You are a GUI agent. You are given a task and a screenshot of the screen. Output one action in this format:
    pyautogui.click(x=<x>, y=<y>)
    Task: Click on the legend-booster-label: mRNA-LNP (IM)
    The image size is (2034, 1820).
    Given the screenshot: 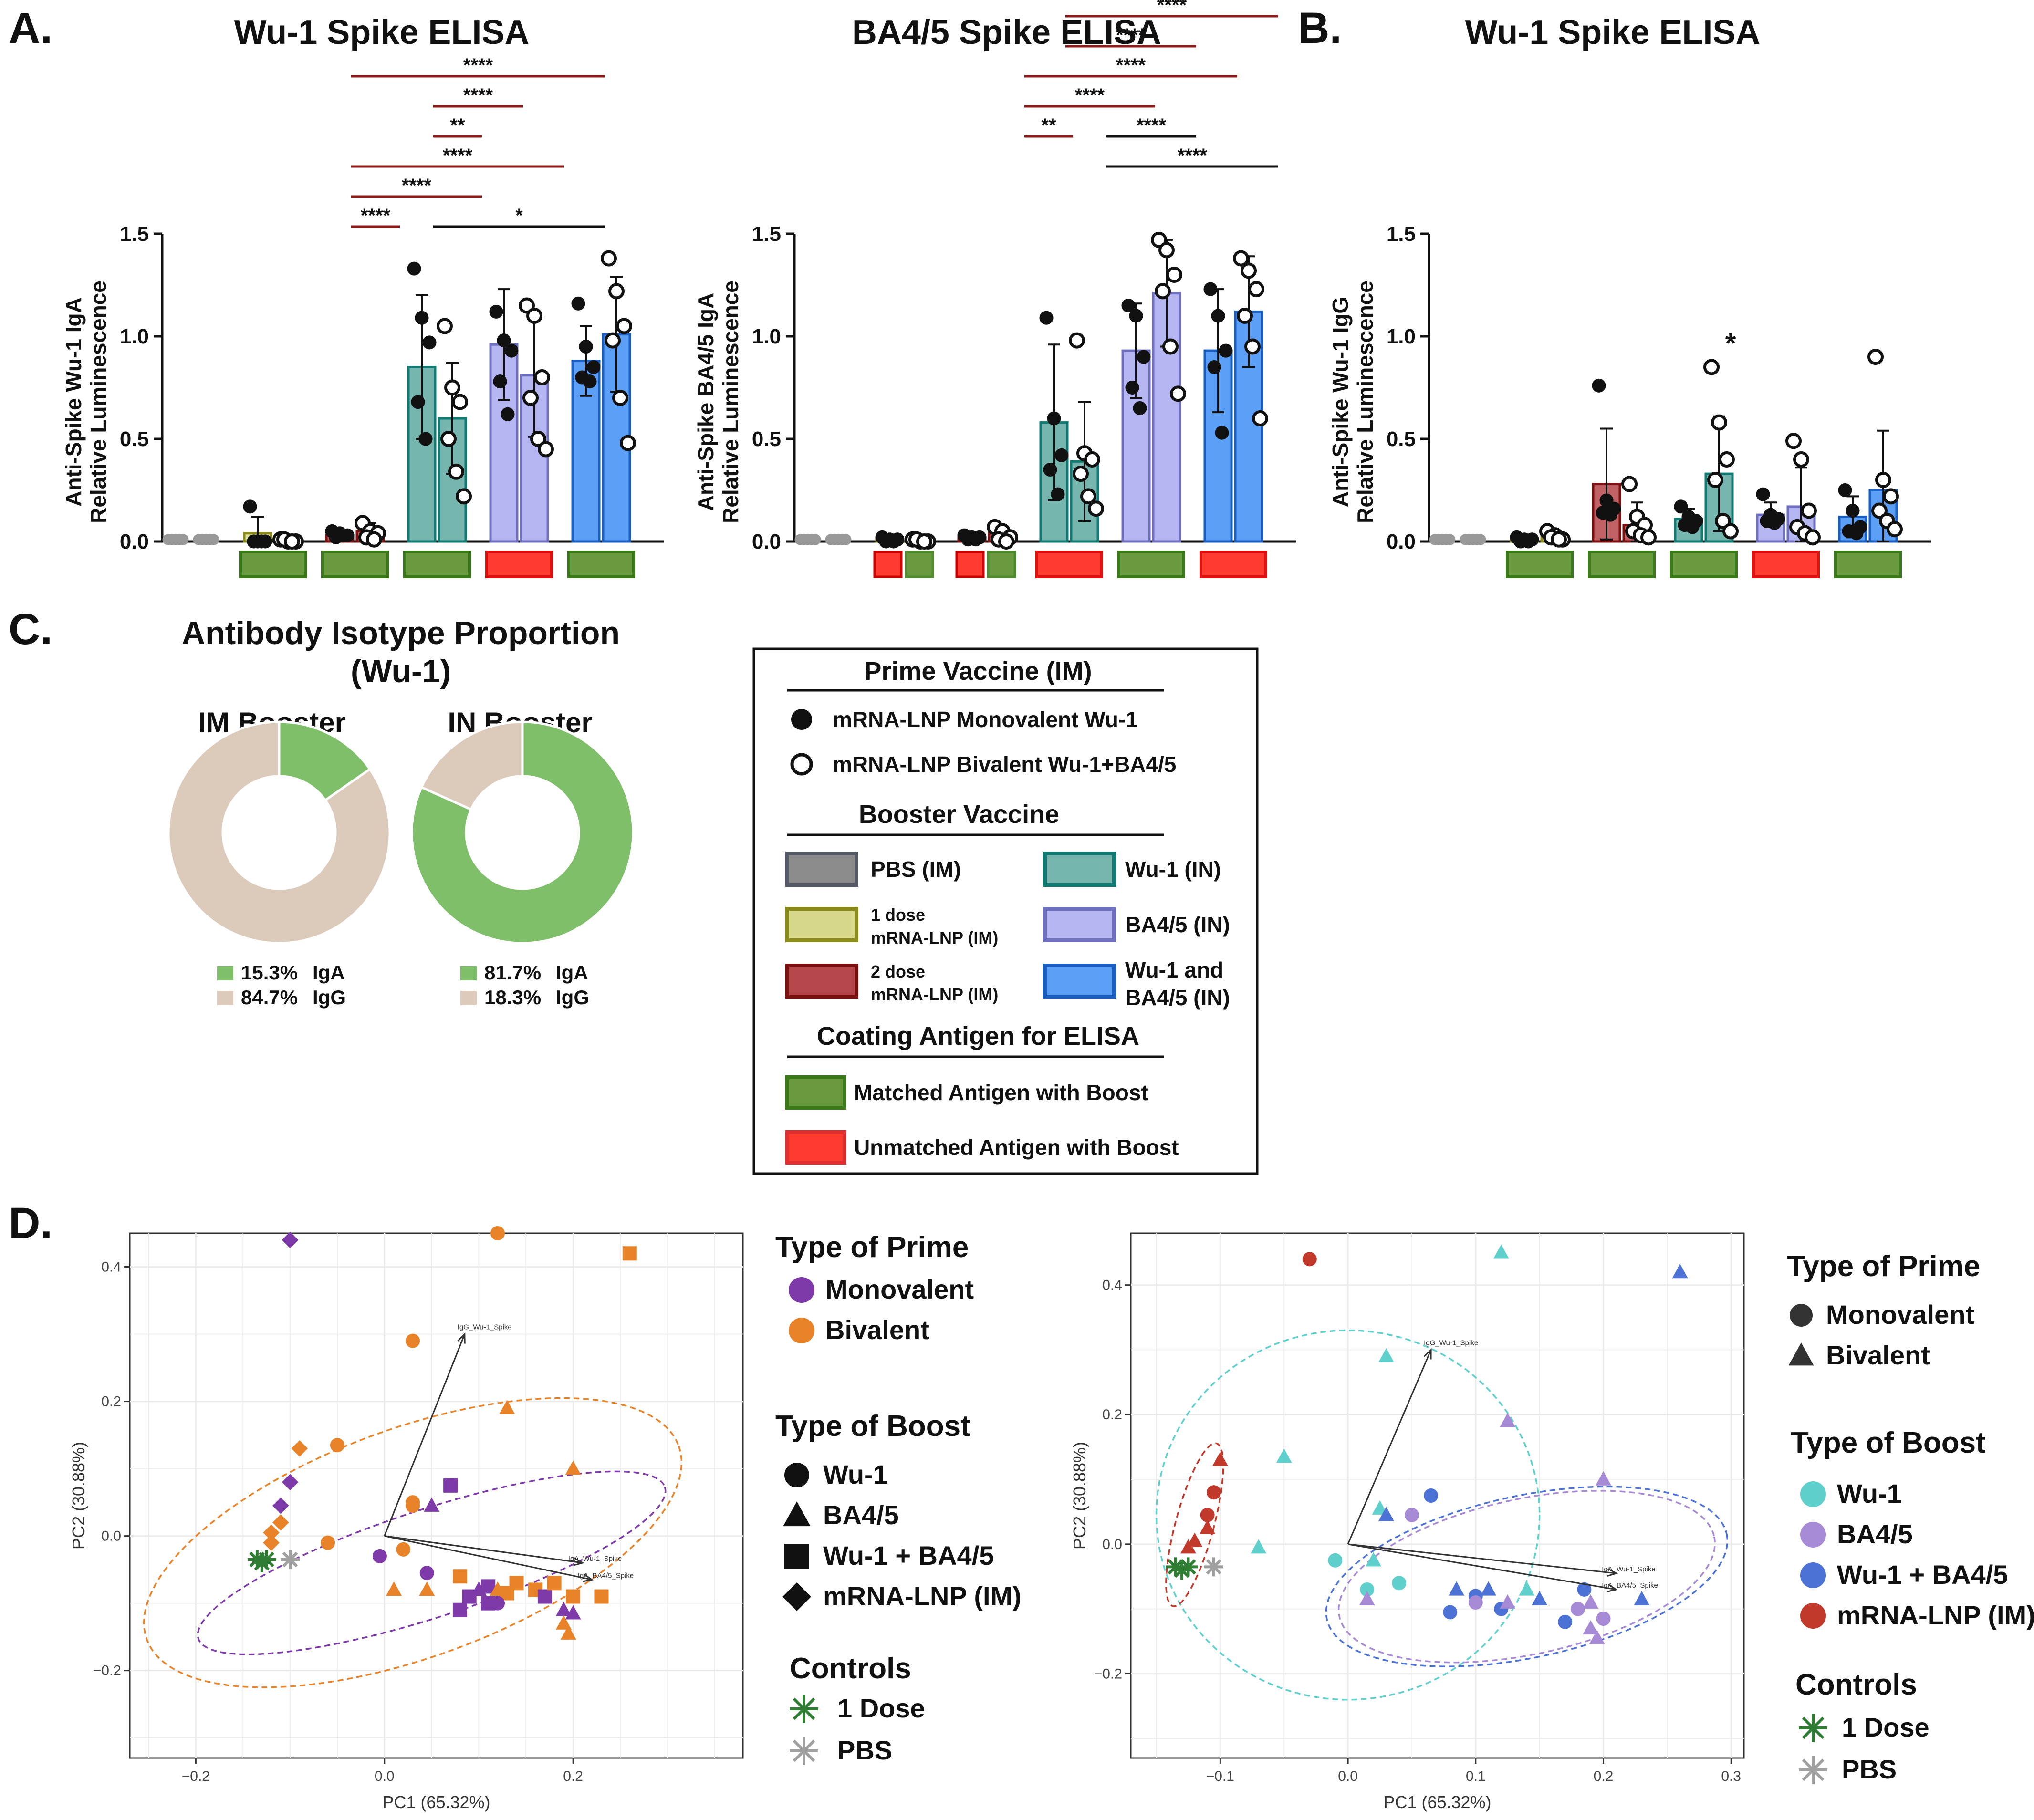 What is the action you would take?
    pyautogui.click(x=934, y=994)
    